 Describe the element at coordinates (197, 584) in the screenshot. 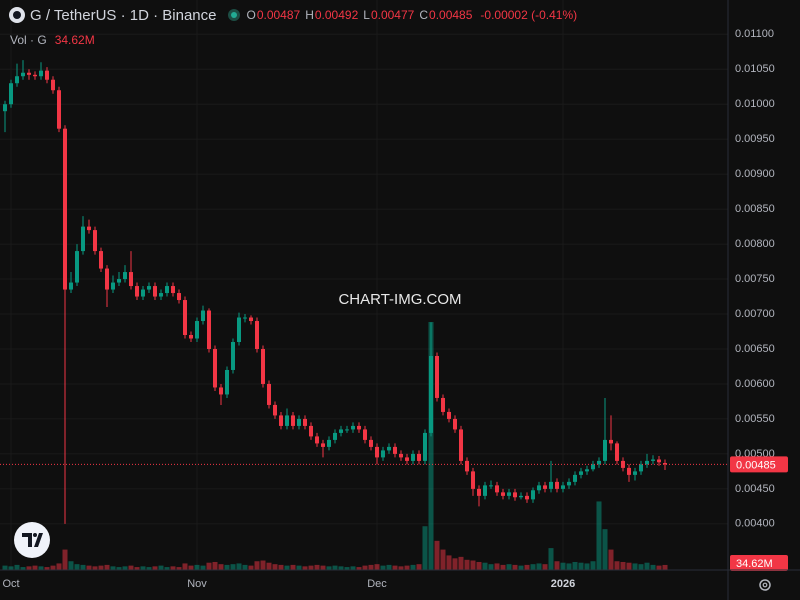

I see `x-tick-label: Nov` at that location.